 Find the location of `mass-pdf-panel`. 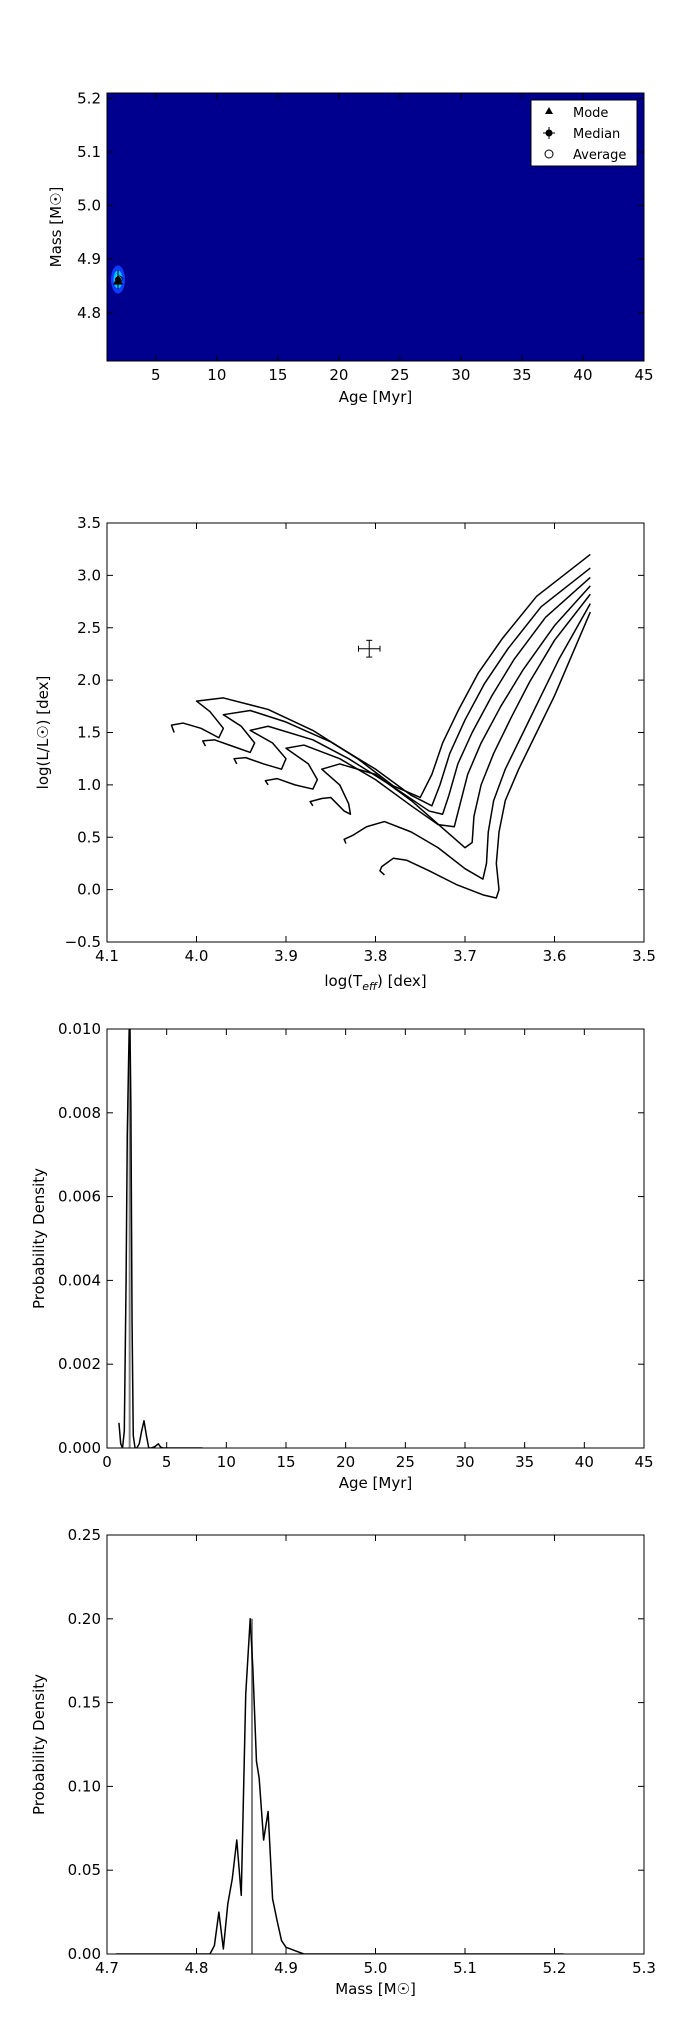

mass-pdf-panel is located at coordinates (339, 1786).